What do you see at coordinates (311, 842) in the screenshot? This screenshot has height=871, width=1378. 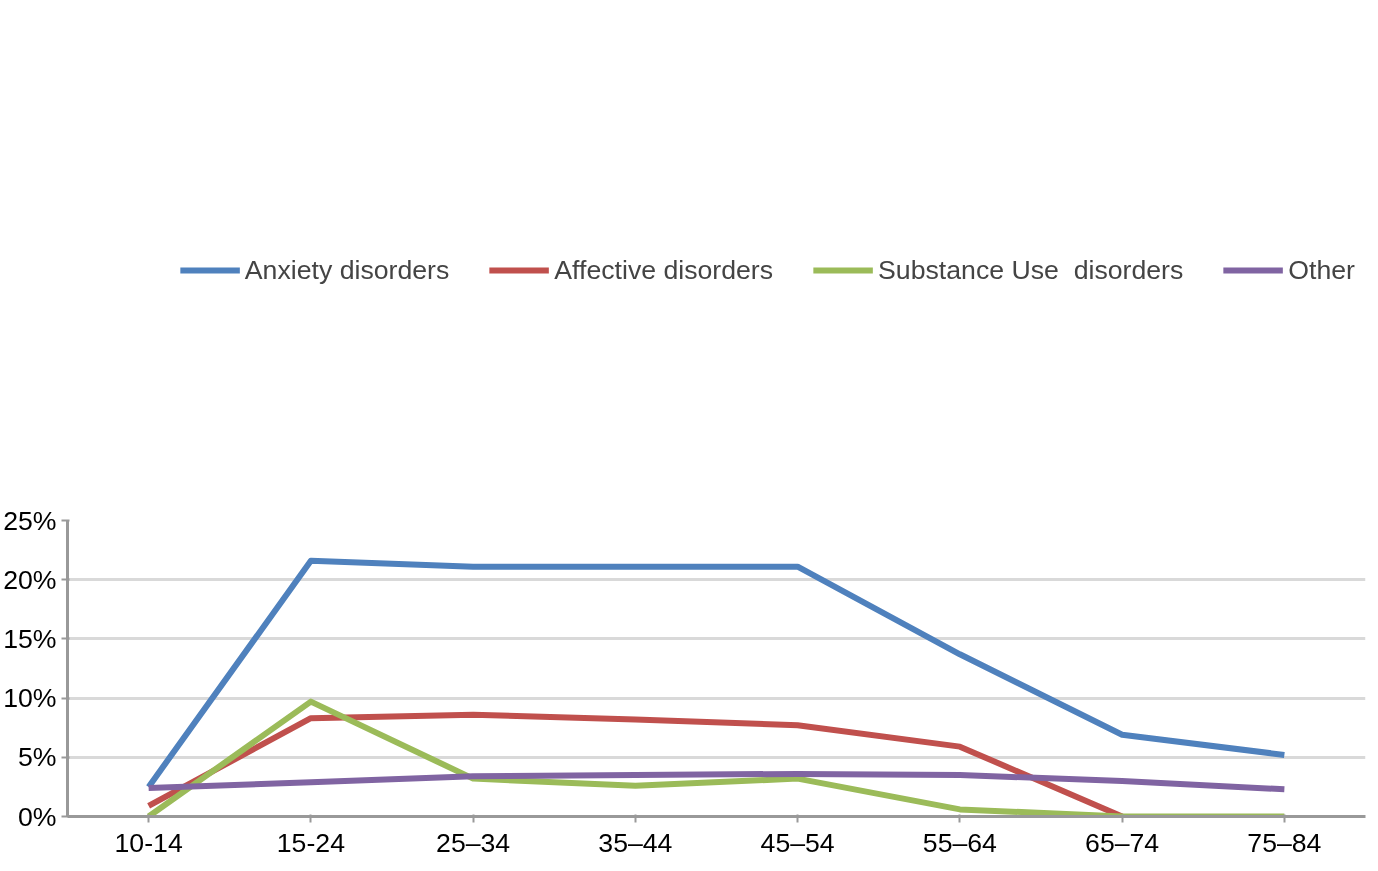 I see `x-tick-label: 15-24` at bounding box center [311, 842].